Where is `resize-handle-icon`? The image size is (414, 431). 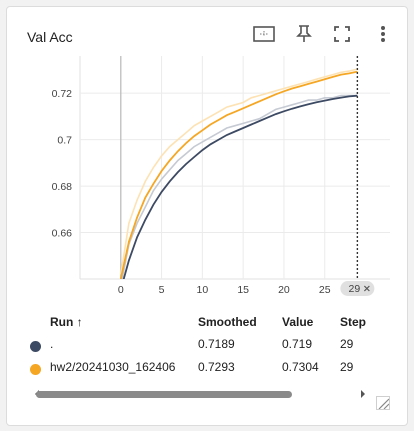
resize-handle-icon is located at coordinates (383, 403).